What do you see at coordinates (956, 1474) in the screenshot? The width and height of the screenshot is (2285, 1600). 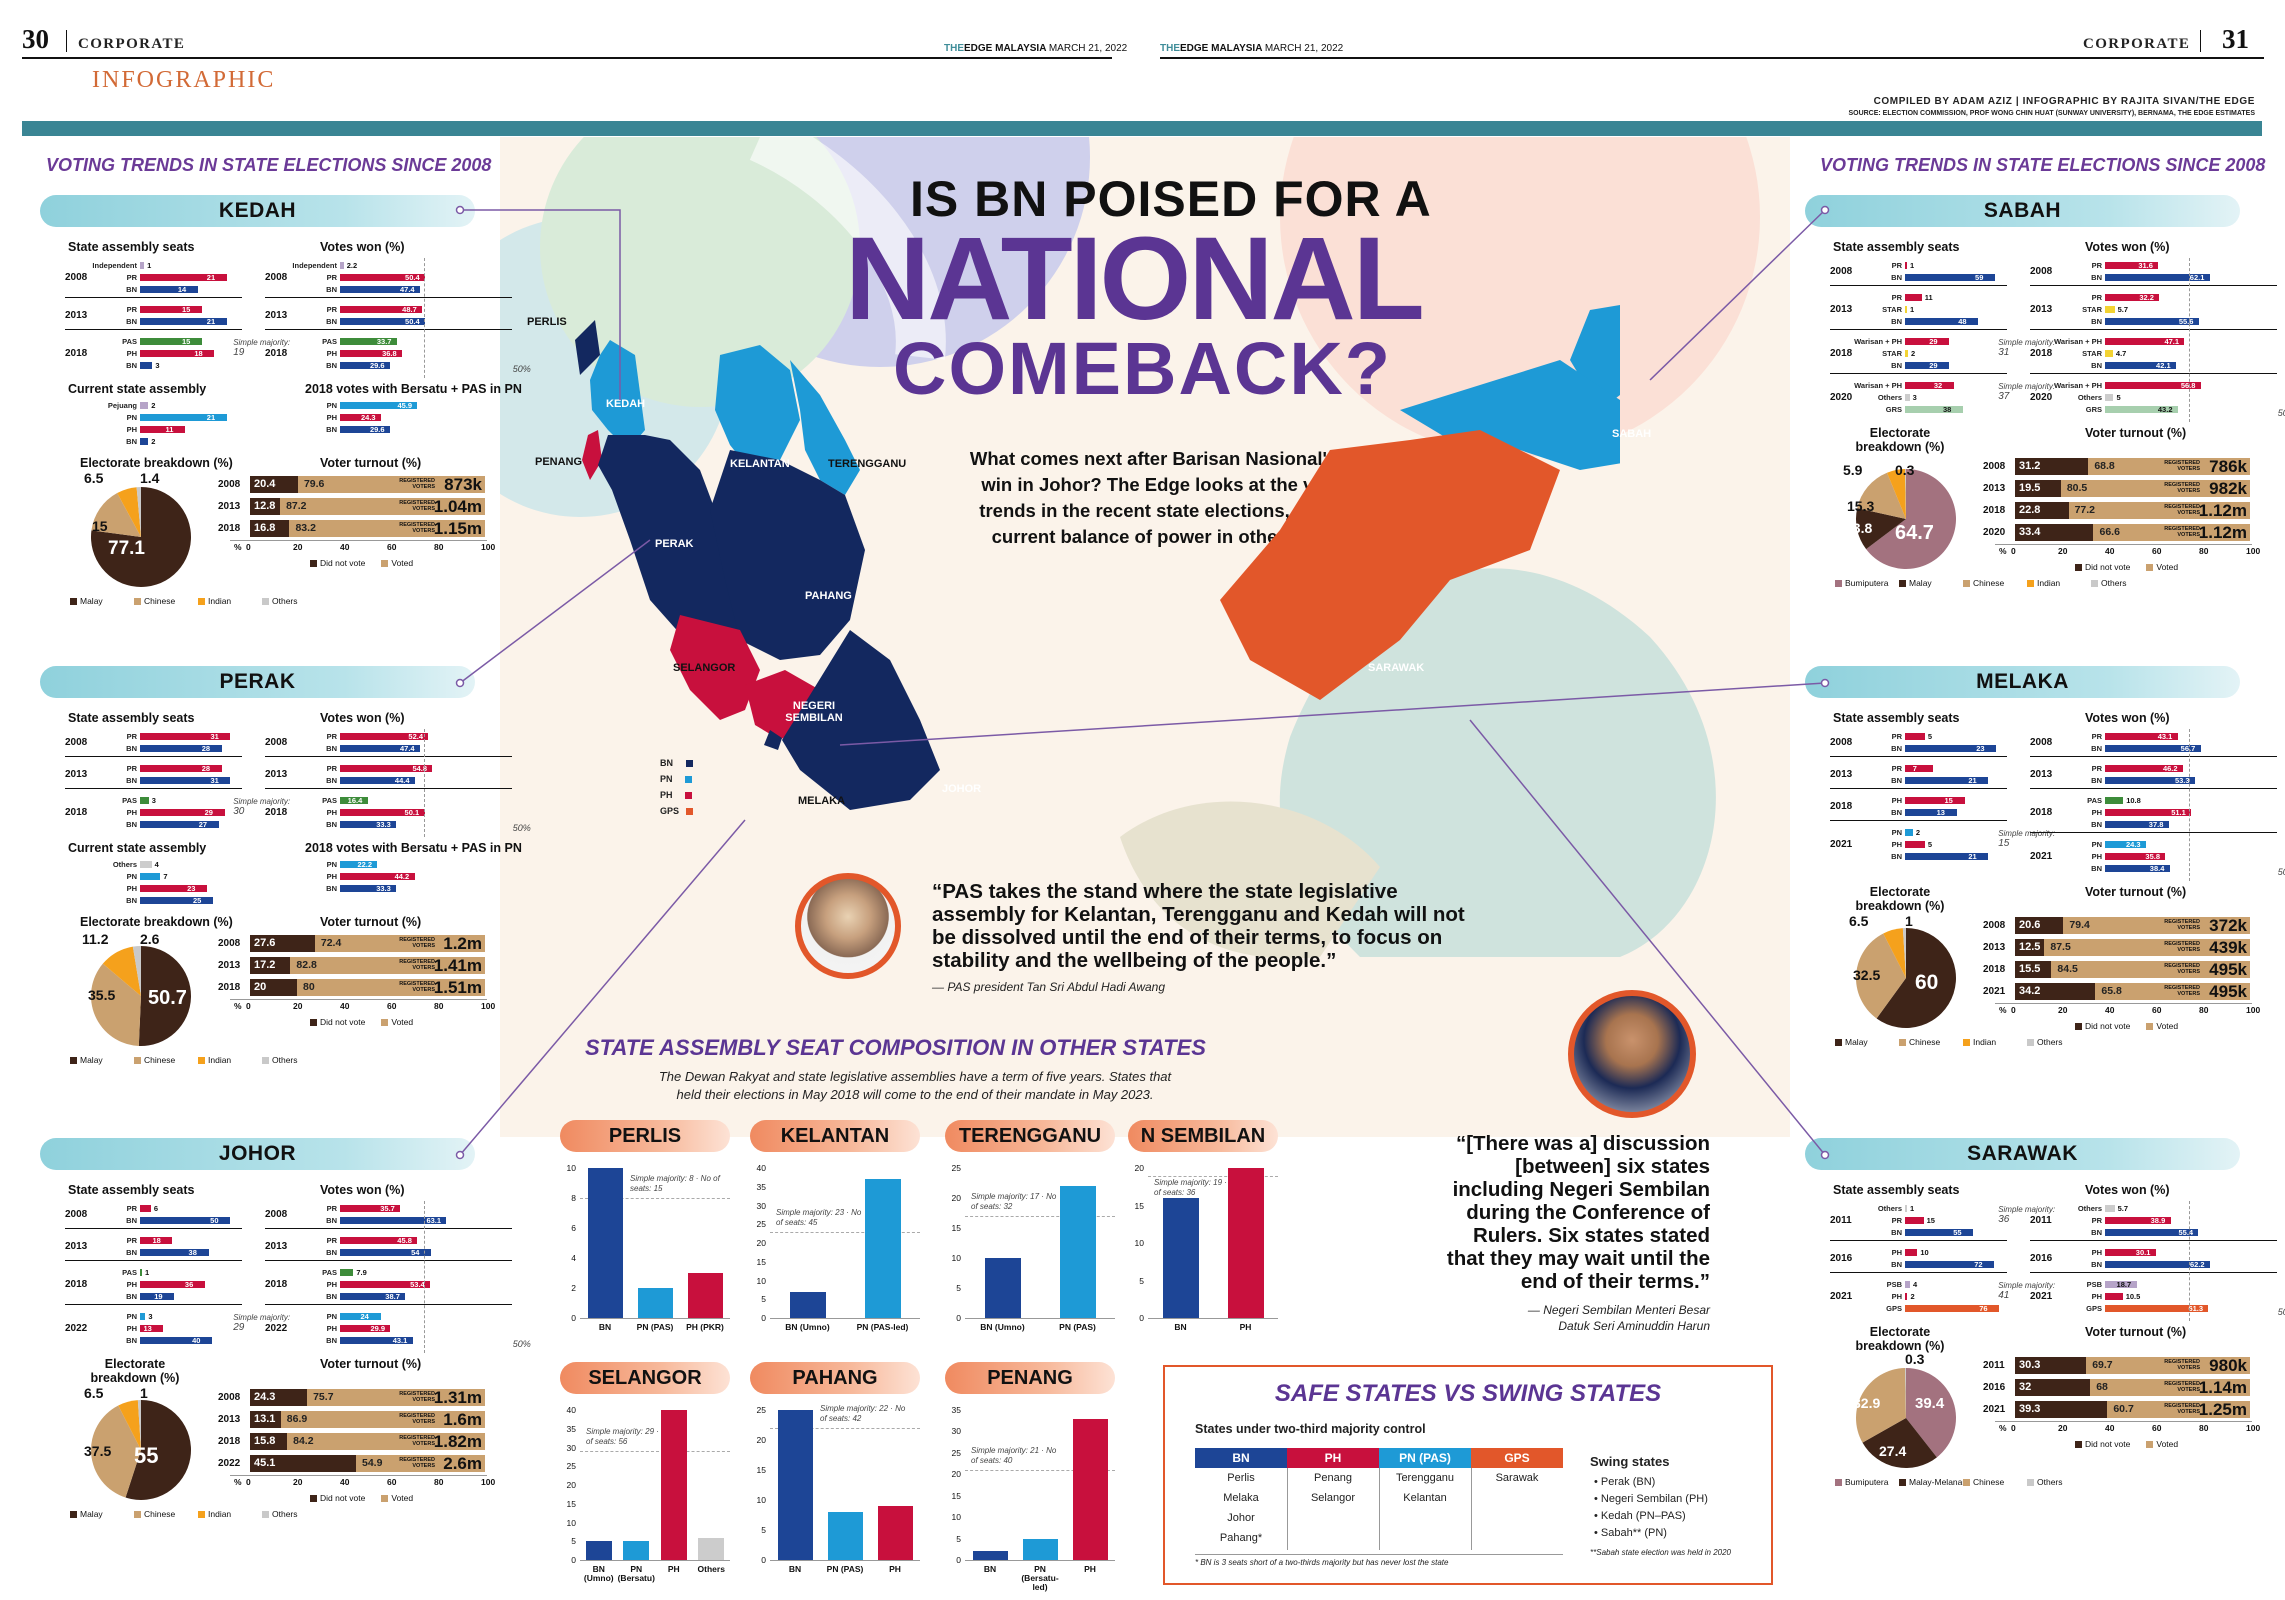 I see `y-tick: 20` at bounding box center [956, 1474].